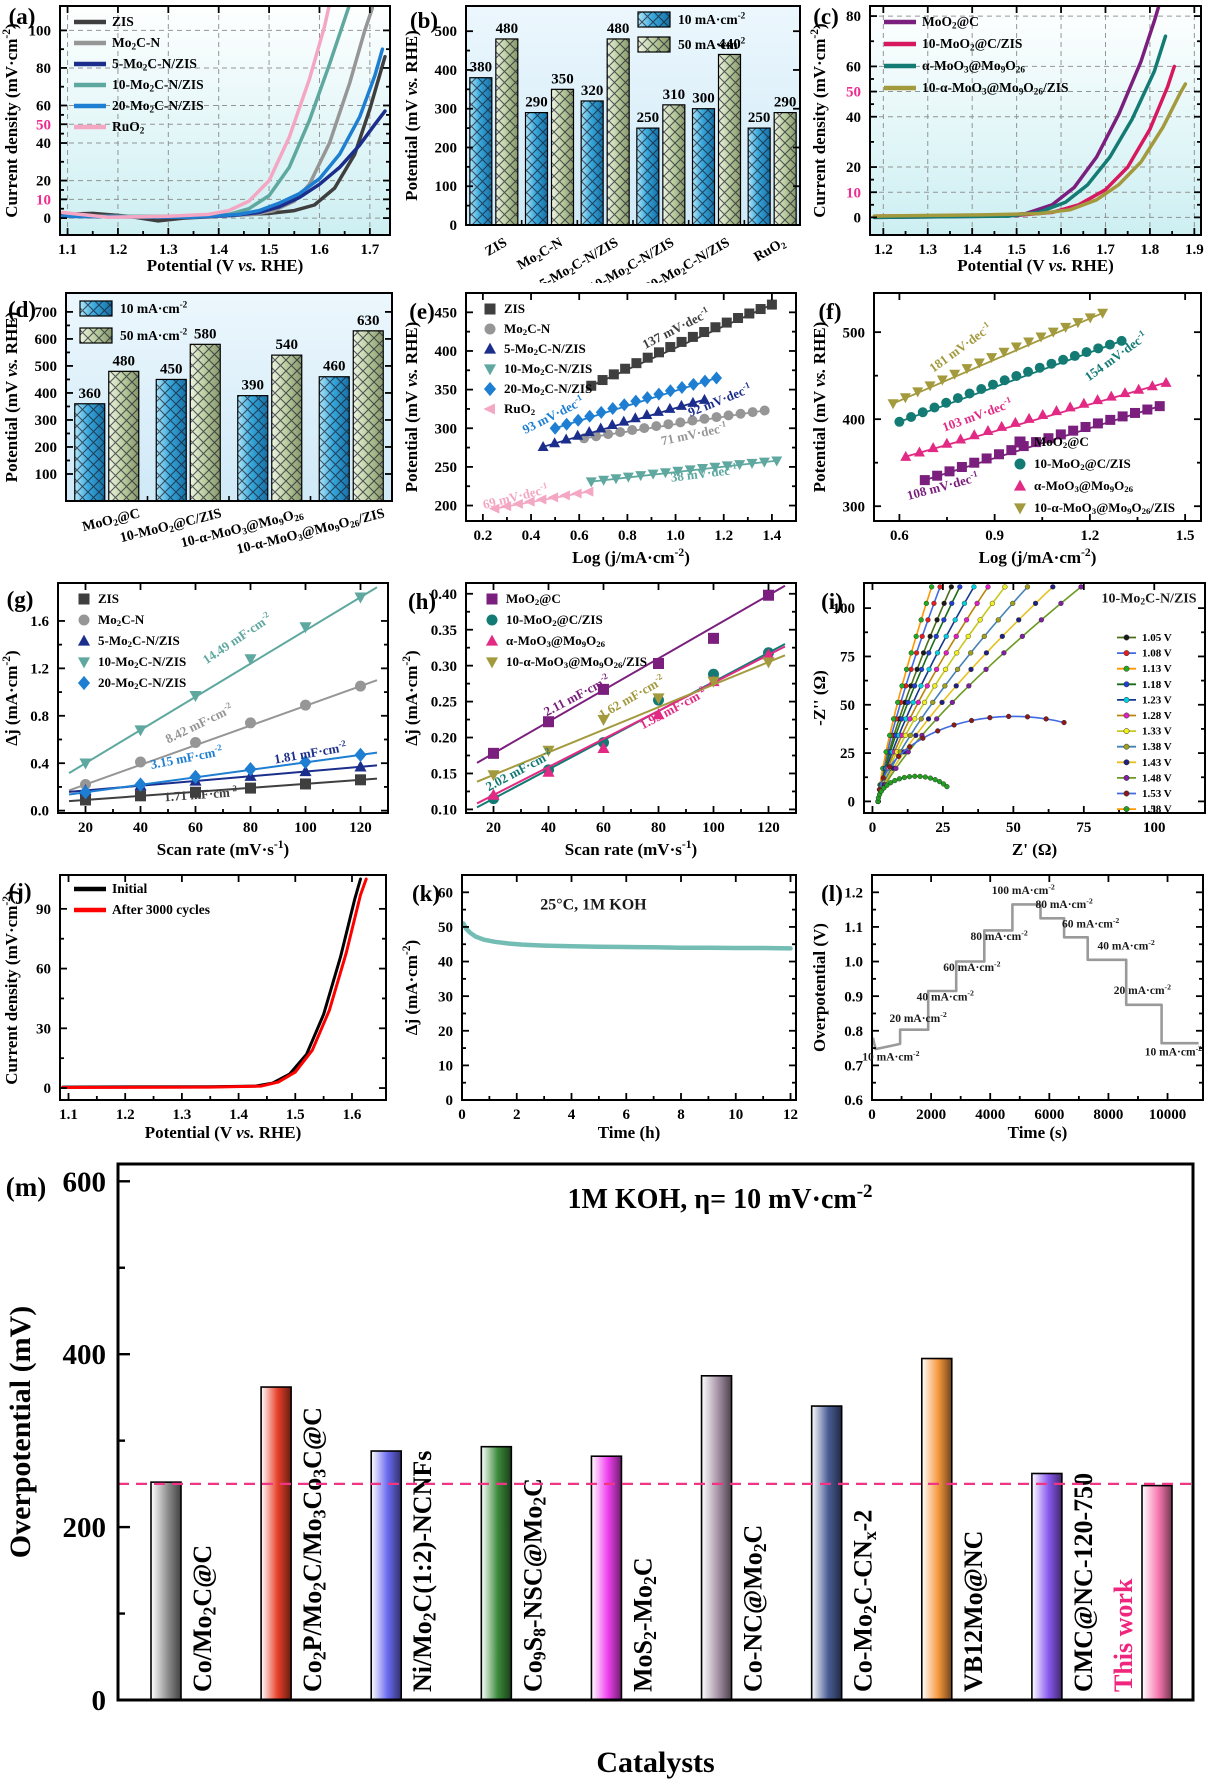  Describe the element at coordinates (124, 361) in the screenshot. I see `bar-value-label: 480` at that location.